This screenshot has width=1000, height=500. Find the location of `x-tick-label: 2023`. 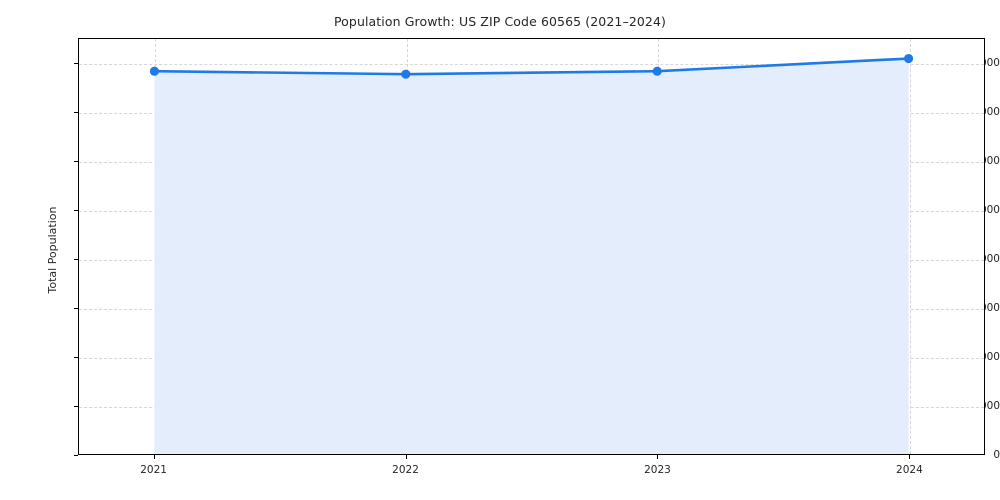

x-tick-label: 2023 is located at coordinates (657, 470).